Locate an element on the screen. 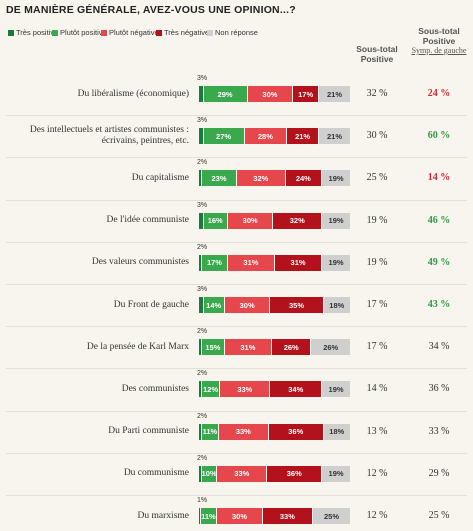 This screenshot has width=473, height=531. bar-segment: 34% is located at coordinates (296, 389).